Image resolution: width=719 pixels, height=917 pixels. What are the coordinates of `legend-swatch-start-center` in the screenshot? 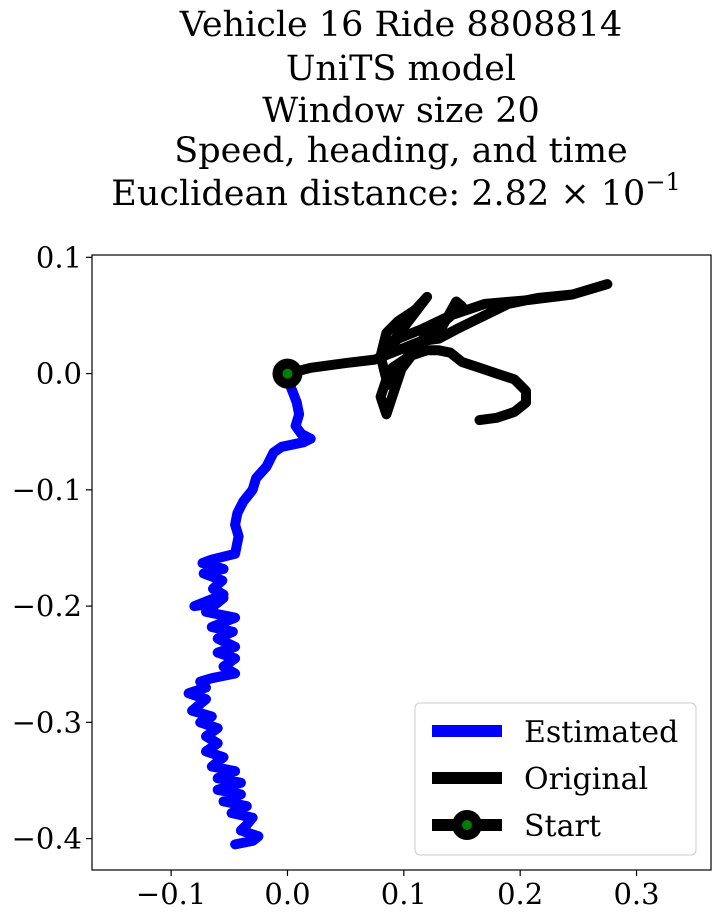 It's located at (467, 825).